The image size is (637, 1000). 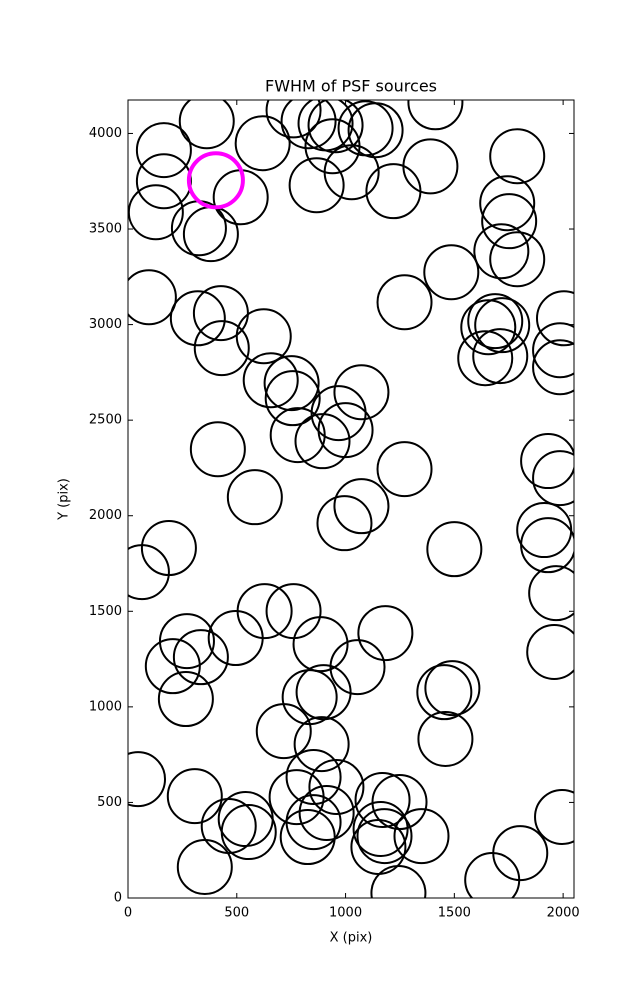 I want to click on y-tick-label: 4000, so click(x=105, y=133).